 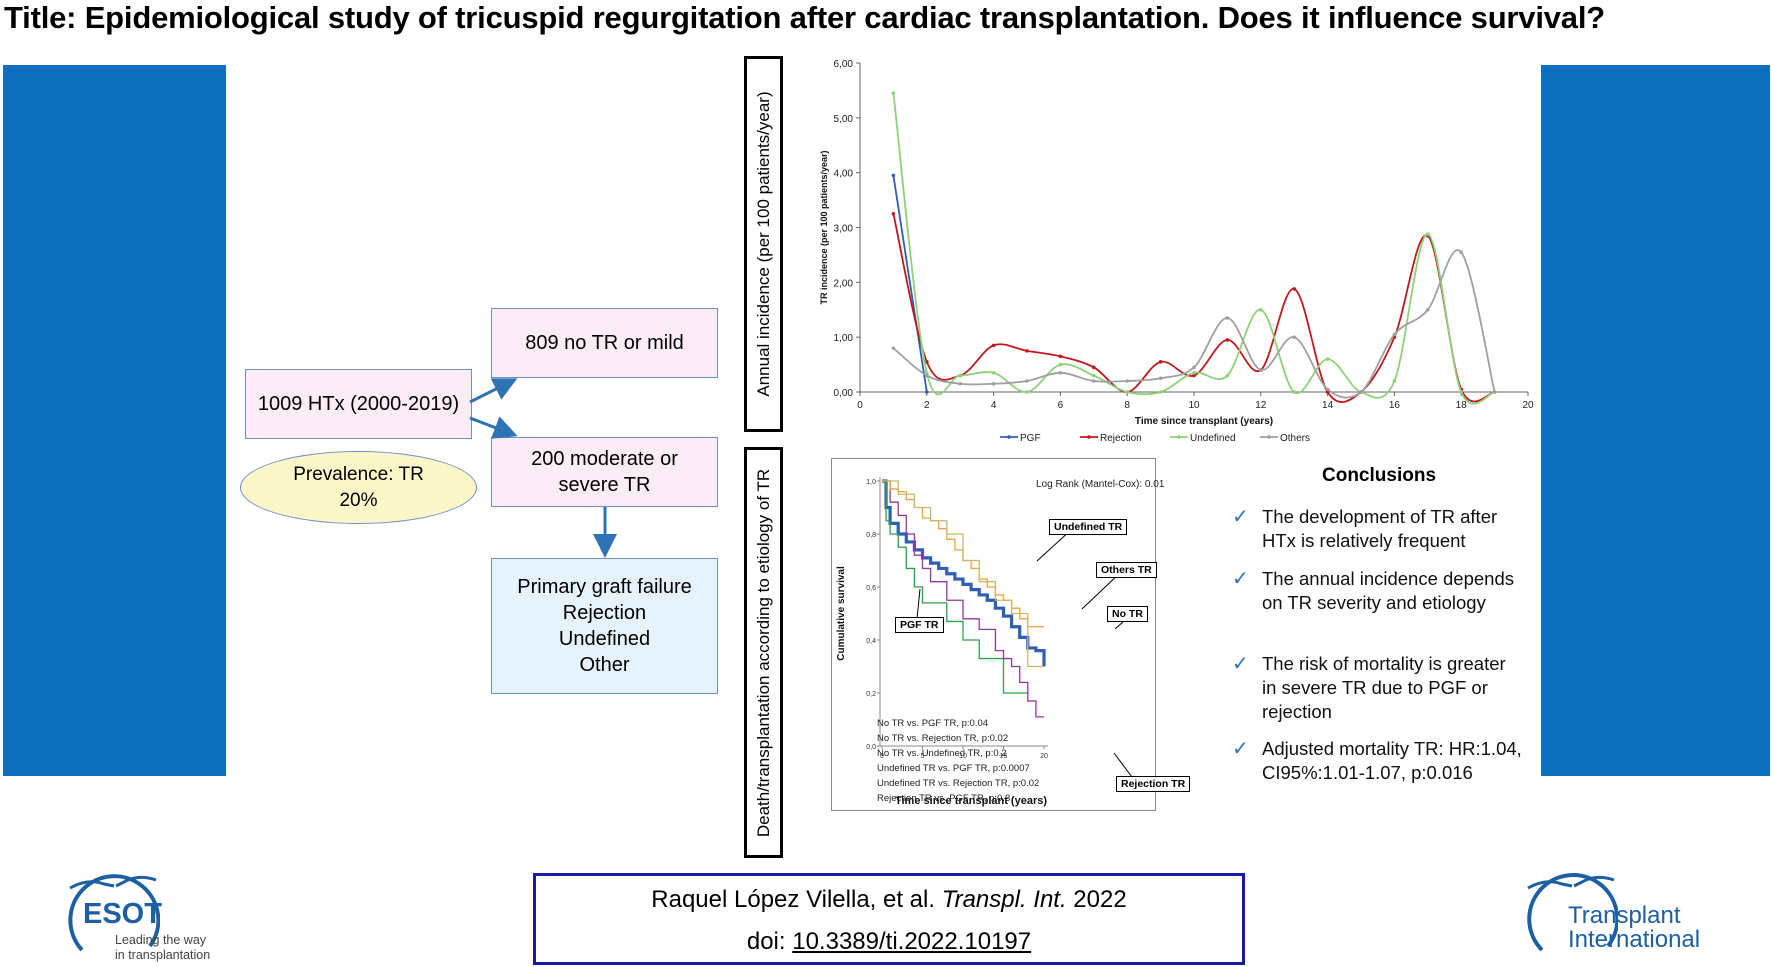 What do you see at coordinates (358, 474) in the screenshot?
I see `prevalence-line1: Prevalence: TR` at bounding box center [358, 474].